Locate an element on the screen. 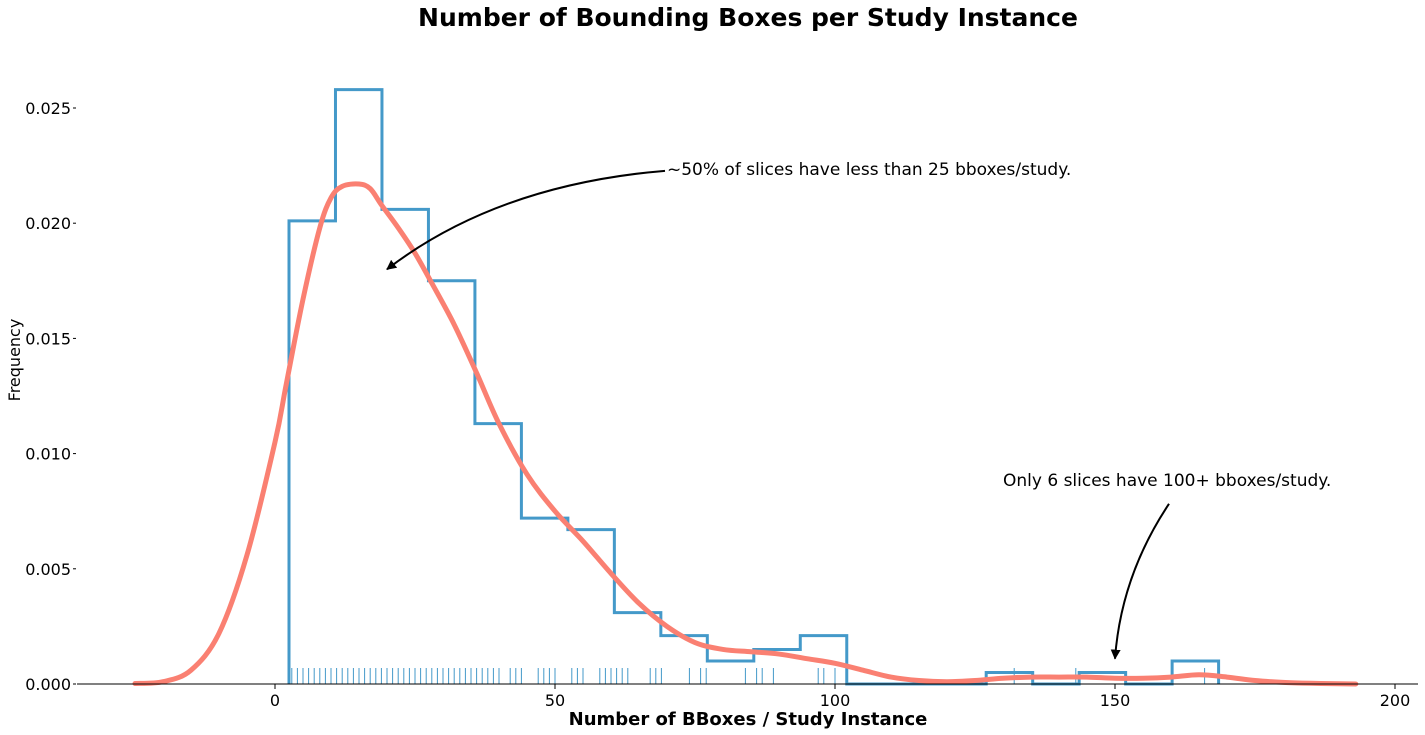 Image resolution: width=1425 pixels, height=735 pixels. y-tick-label: 0.015 is located at coordinates (48, 338).